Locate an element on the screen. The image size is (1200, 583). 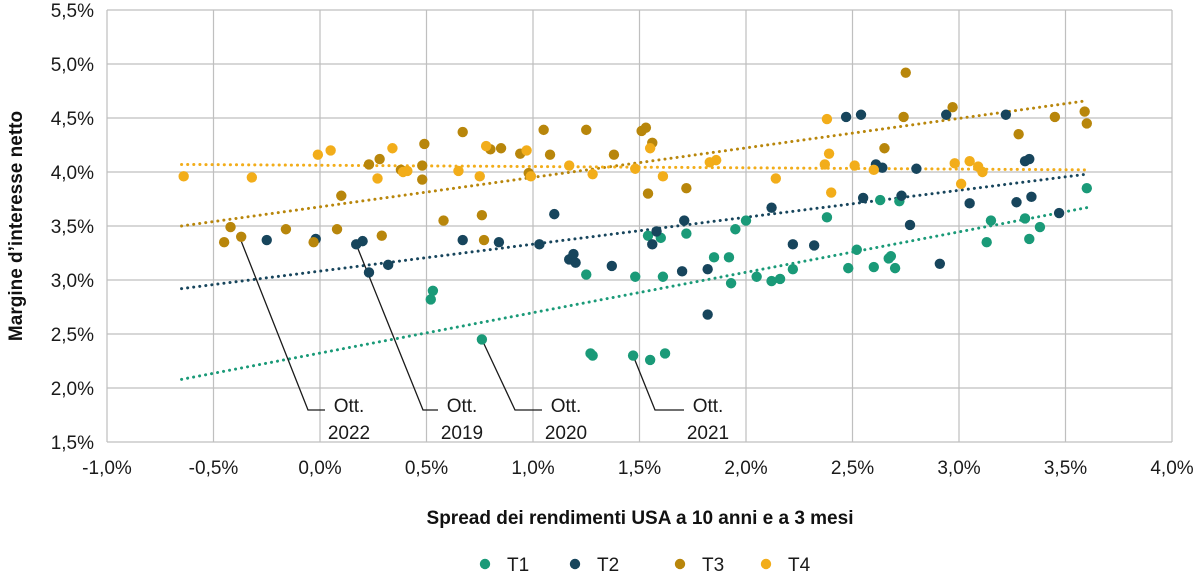
x-tick-label: 1,0% is located at coordinates (532, 468).